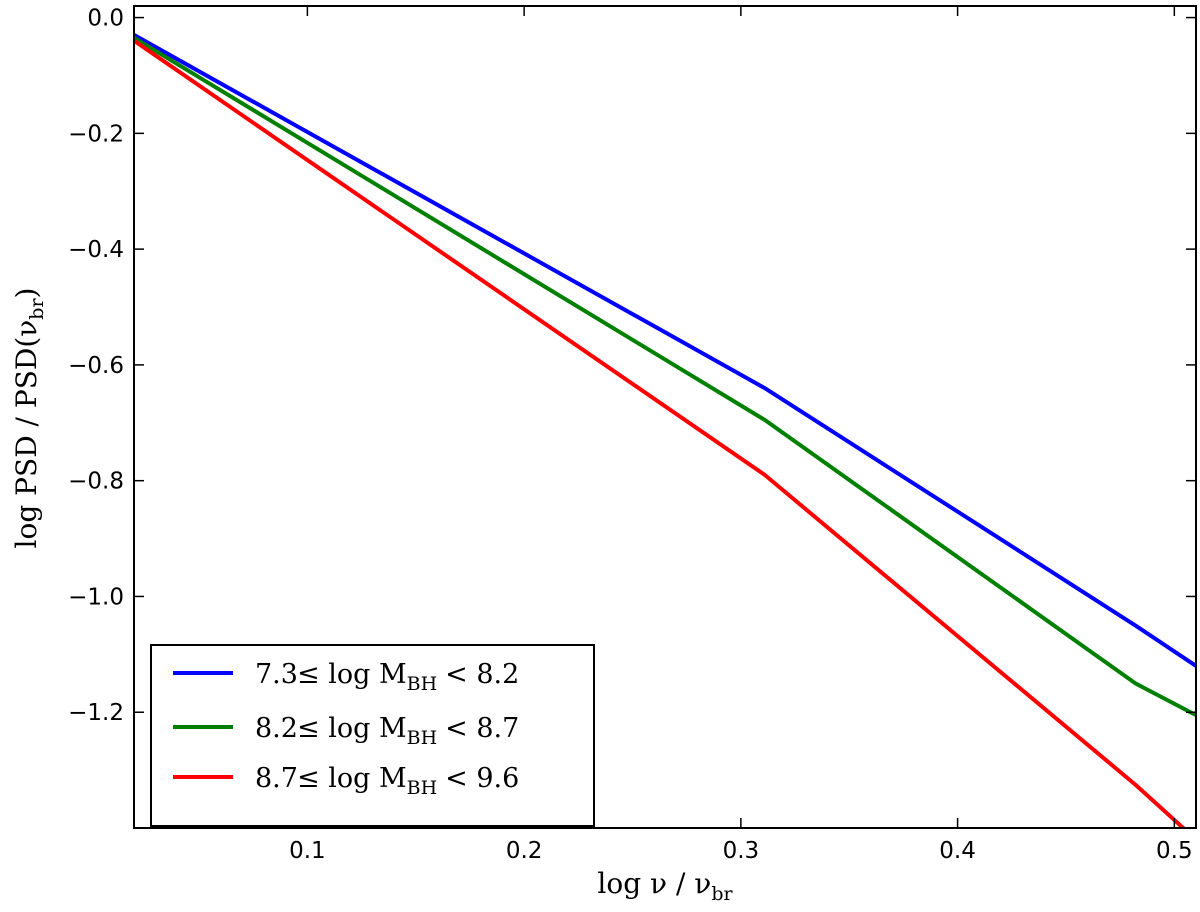  What do you see at coordinates (96, 250) in the screenshot?
I see `y-tick-label: −0.4` at bounding box center [96, 250].